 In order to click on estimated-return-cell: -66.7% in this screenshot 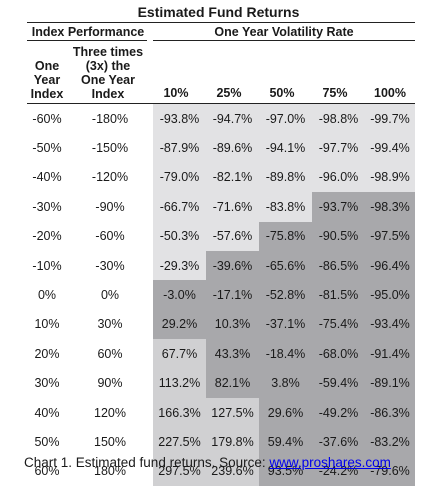, I will do `click(179, 207)`.